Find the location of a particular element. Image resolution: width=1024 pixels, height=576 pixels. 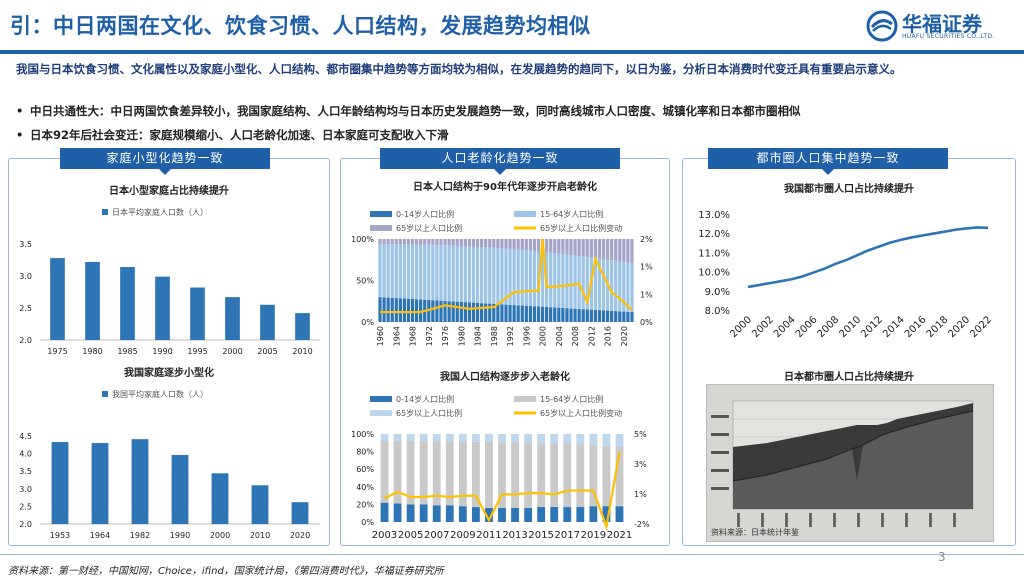

company-logo: 华福证券 HUAFU SECURITIES CO.,LTD. is located at coordinates (941, 26).